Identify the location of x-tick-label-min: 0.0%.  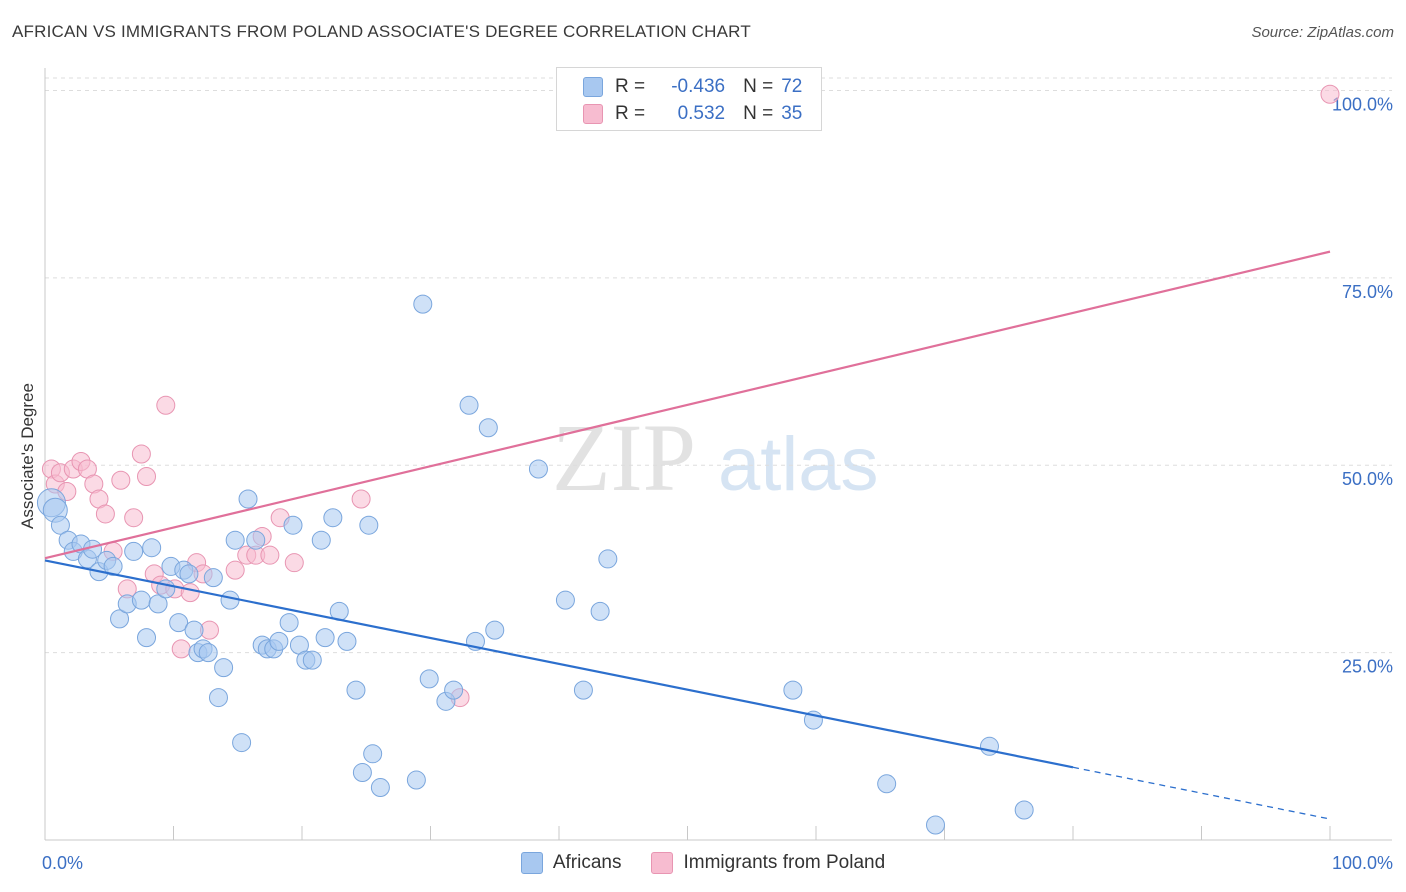
(62, 863).